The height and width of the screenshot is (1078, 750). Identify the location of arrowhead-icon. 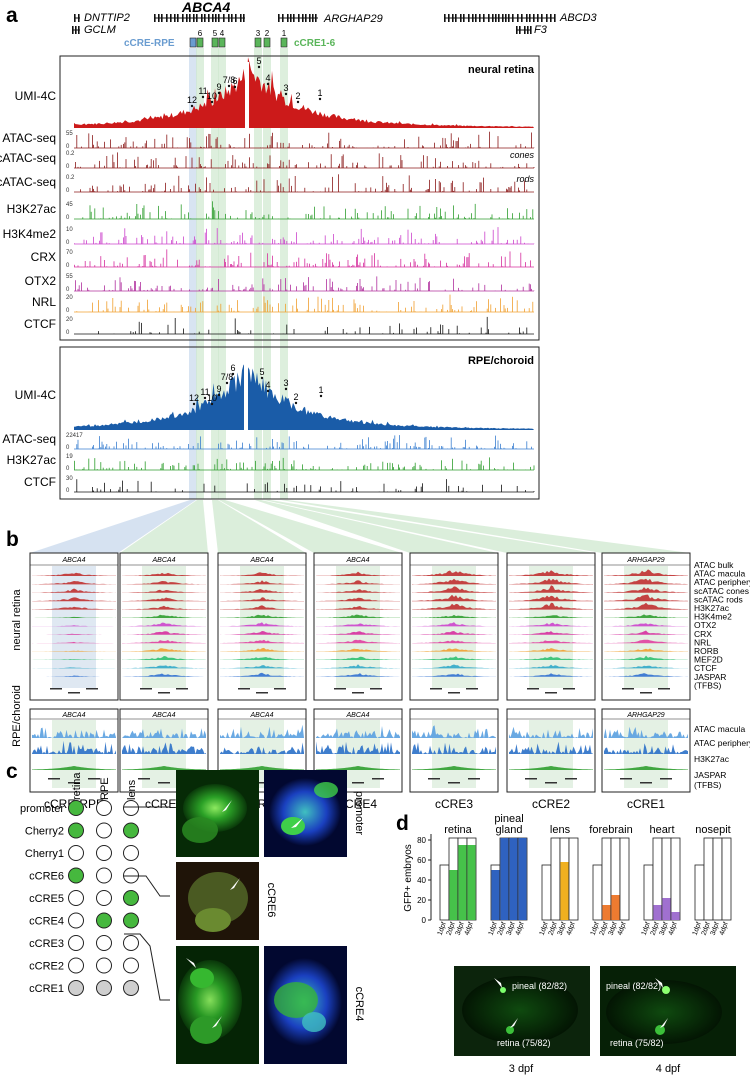
(514, 1023).